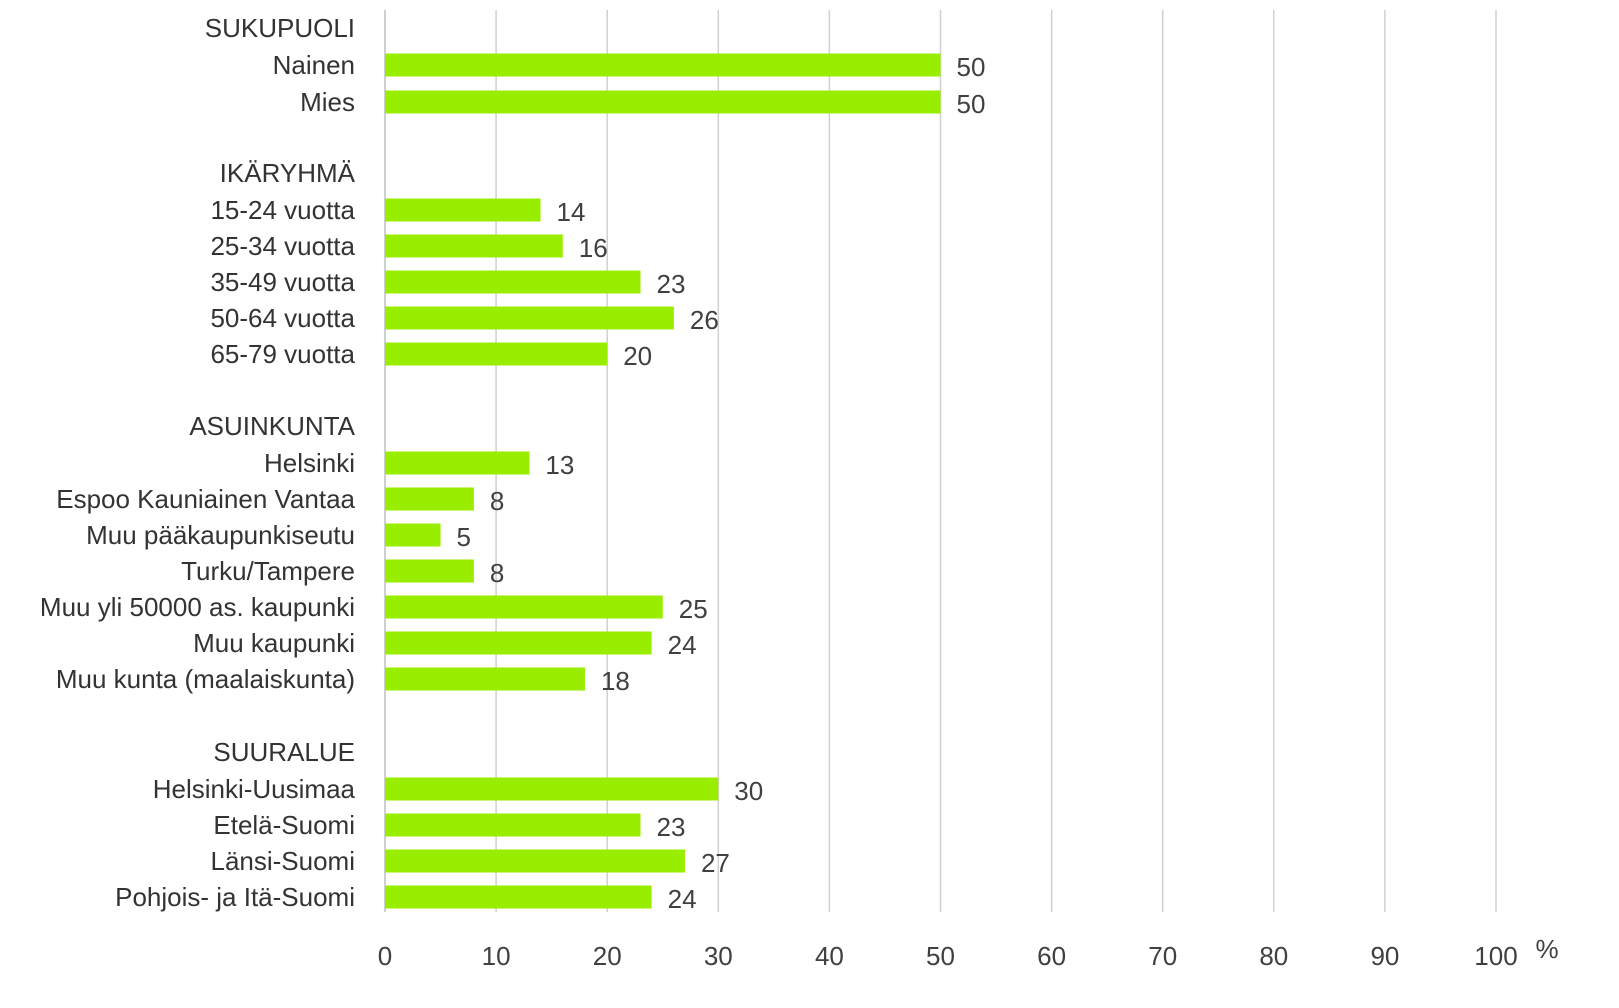 The width and height of the screenshot is (1619, 1008). What do you see at coordinates (829, 956) in the screenshot?
I see `x-tick-label: 40` at bounding box center [829, 956].